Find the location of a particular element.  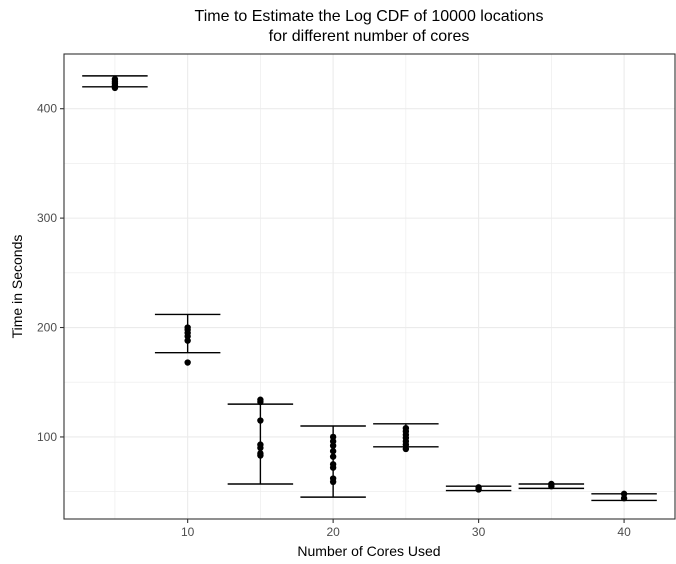

x-tick-label: 20 is located at coordinates (333, 532).